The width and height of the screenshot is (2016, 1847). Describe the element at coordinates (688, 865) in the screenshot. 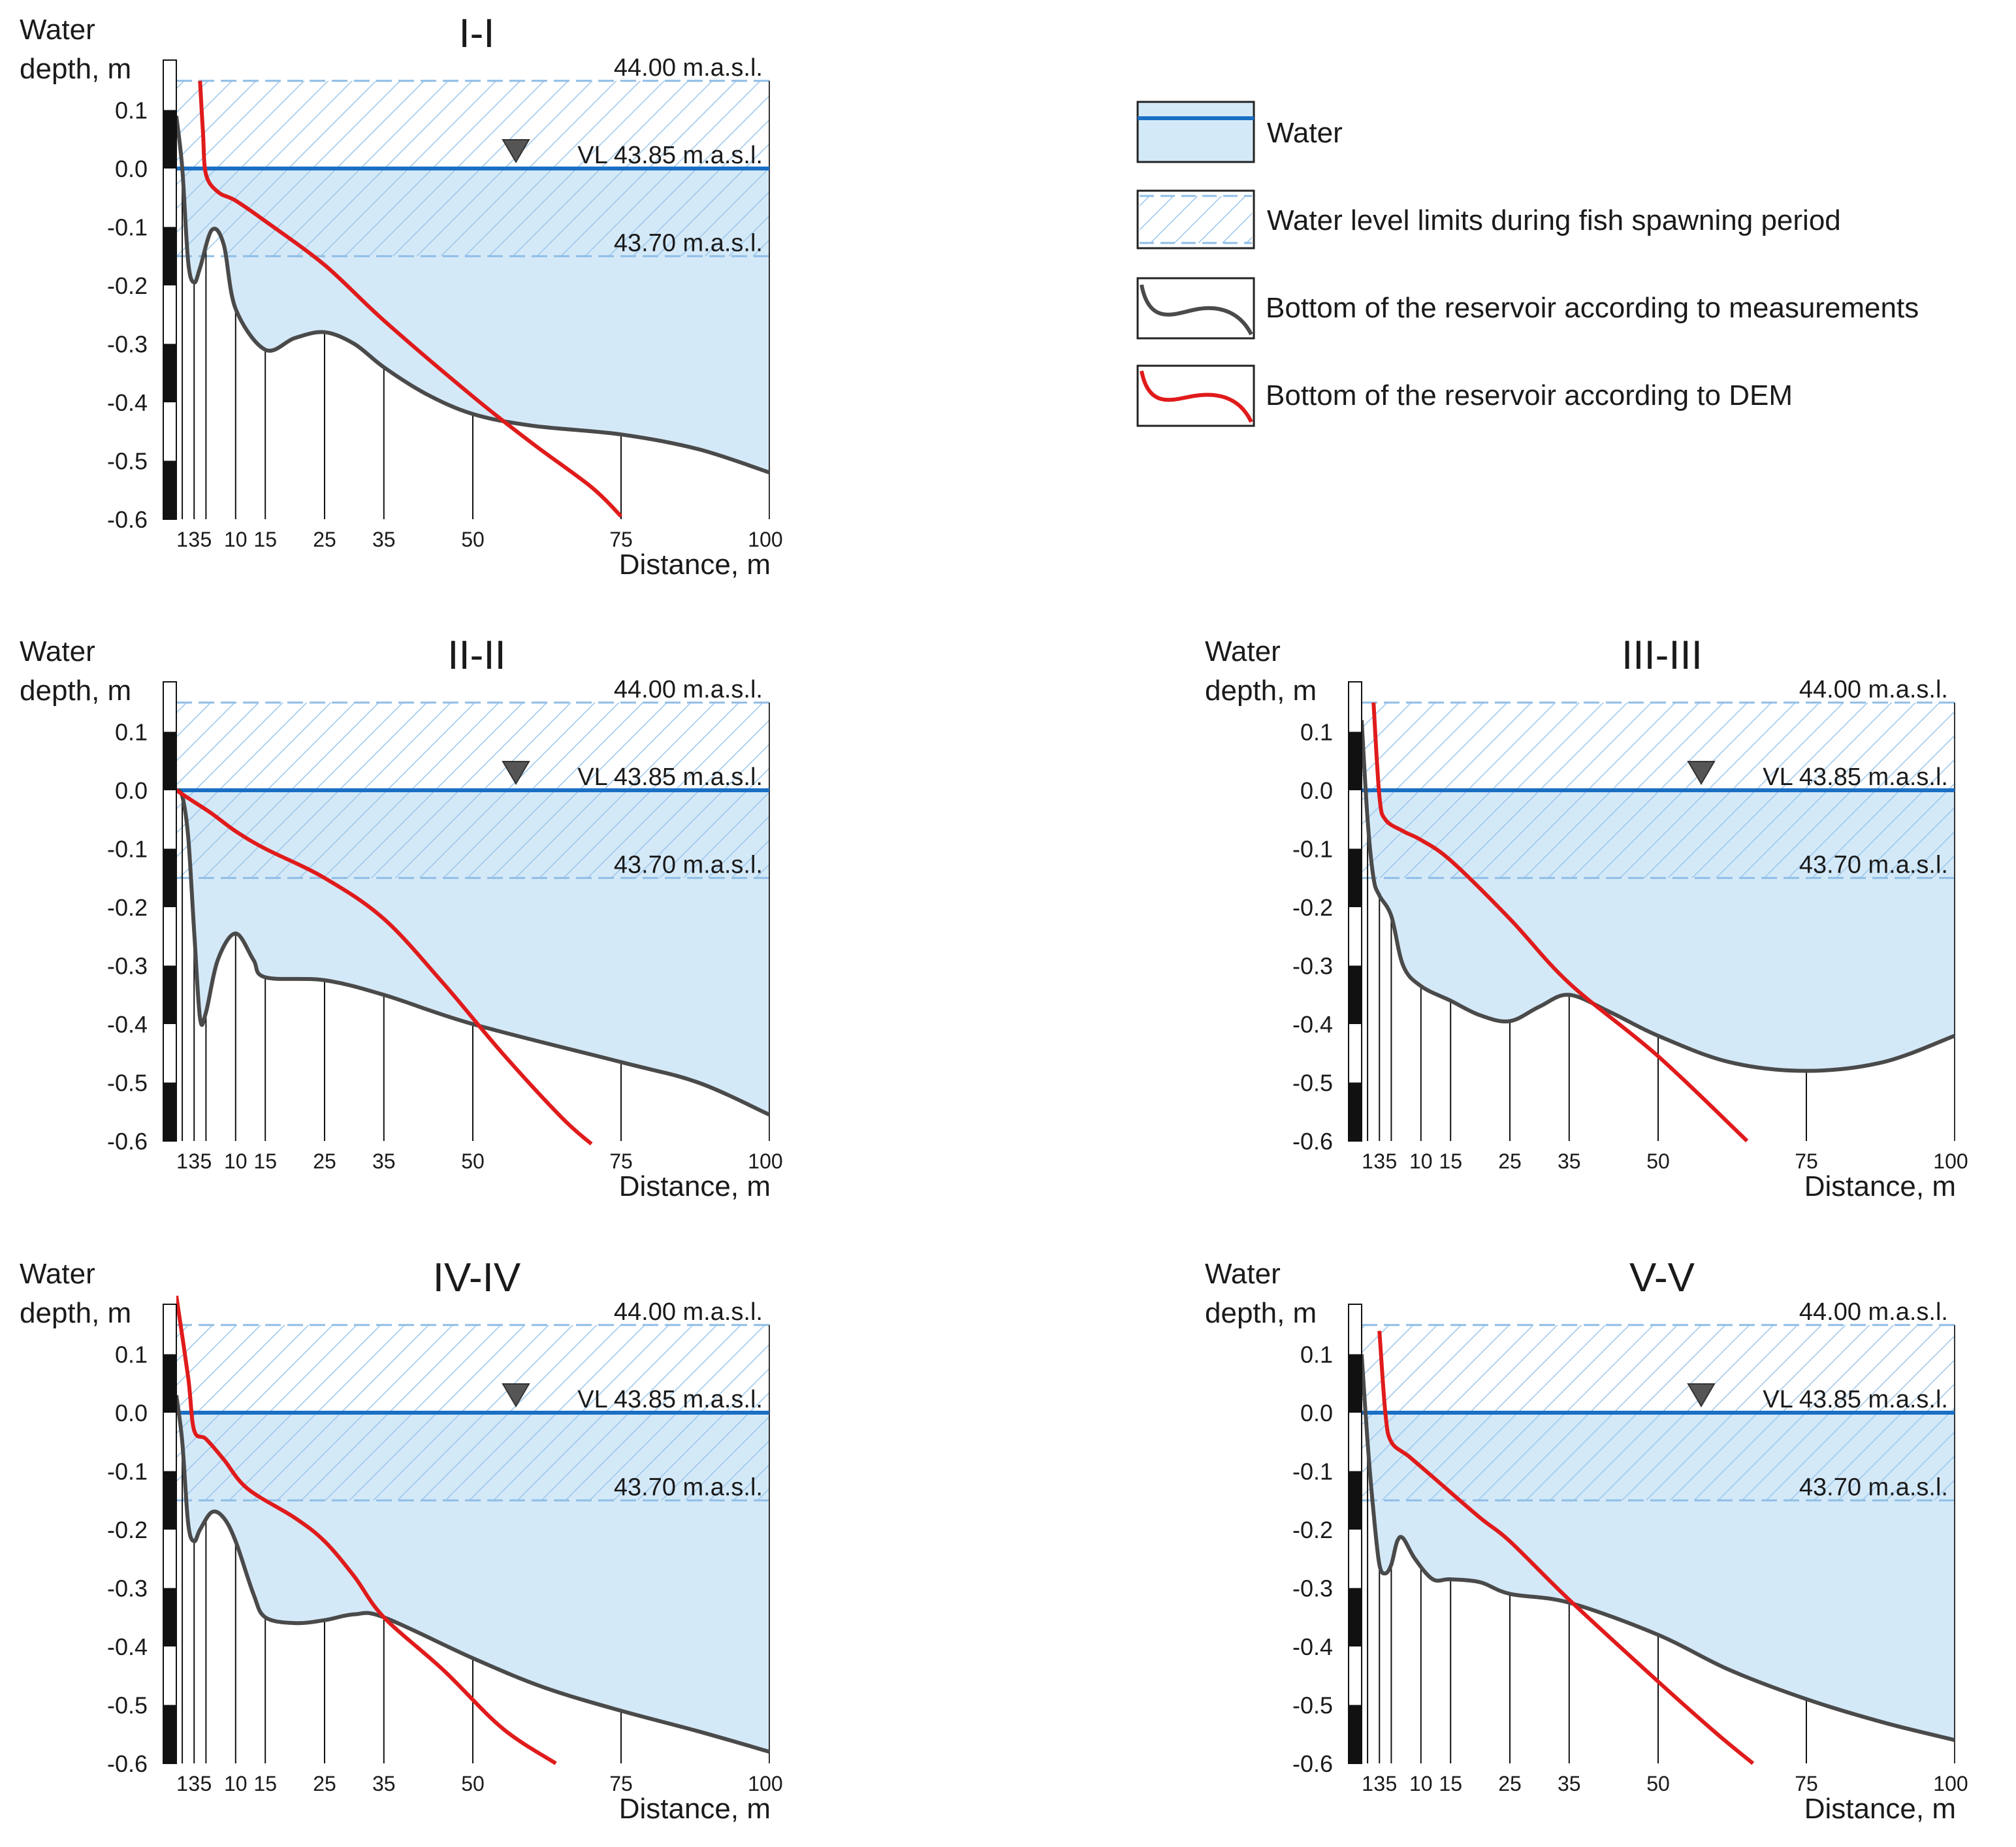

I see `lower-level-label: 43.70 m.a.s.l.` at that location.